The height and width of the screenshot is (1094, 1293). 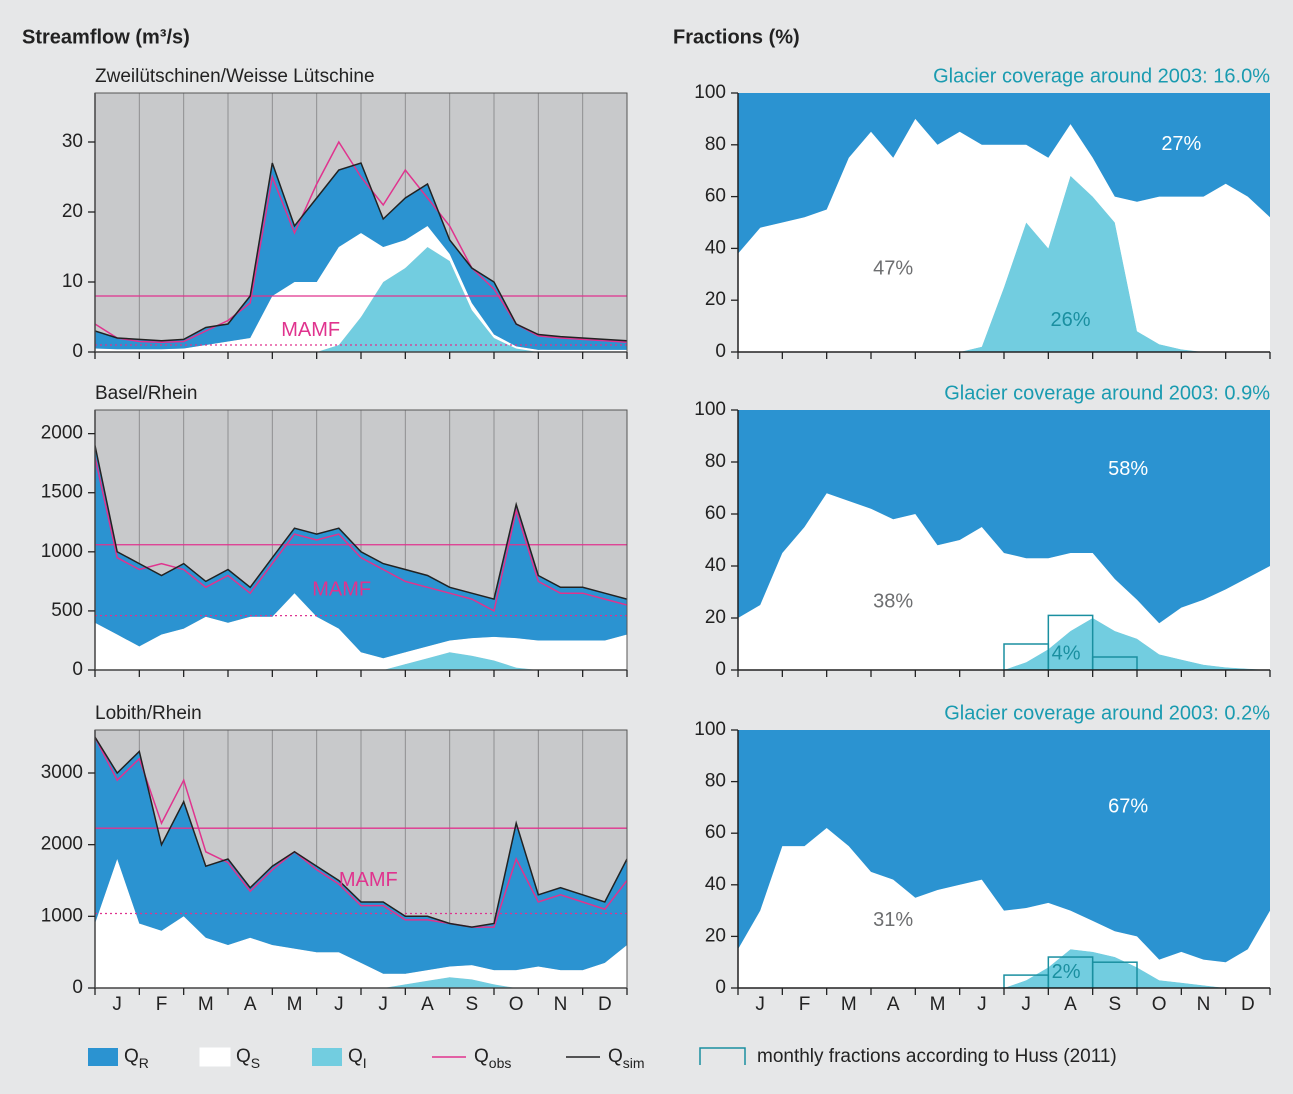 What do you see at coordinates (634, 1063) in the screenshot?
I see `legend-label-sub: sim` at bounding box center [634, 1063].